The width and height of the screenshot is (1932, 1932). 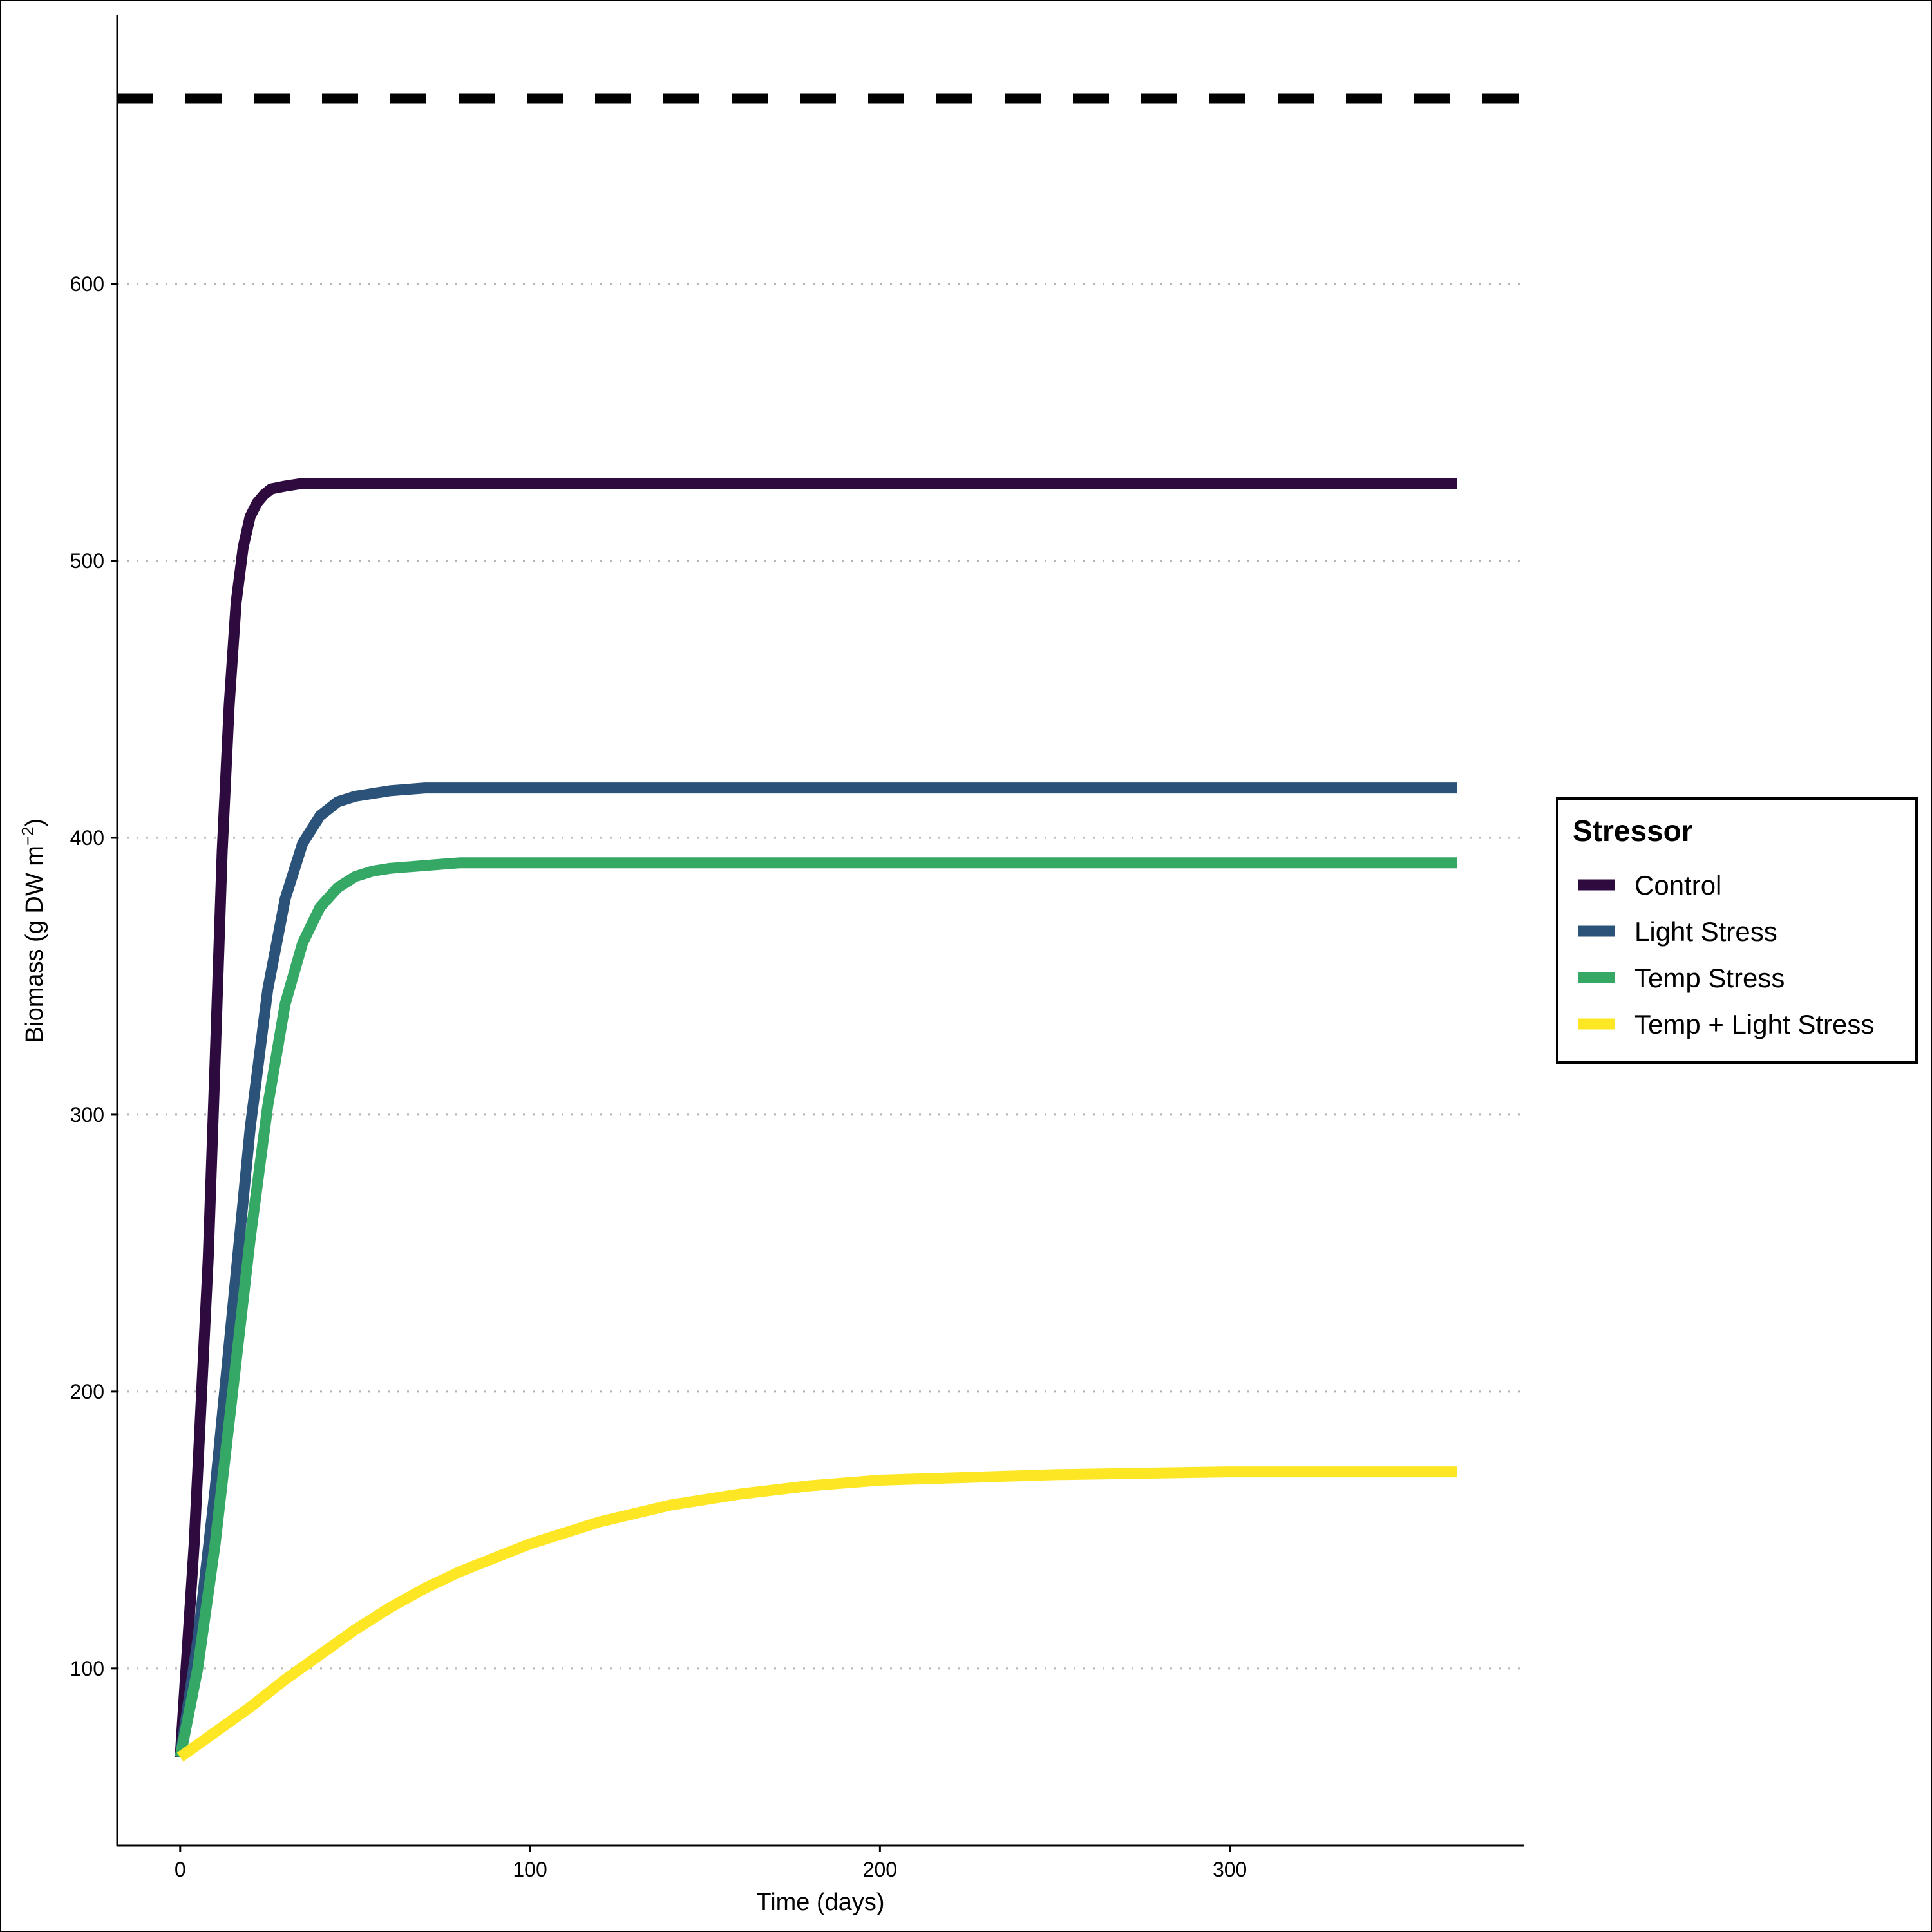 I want to click on x-tick-label-100: 100, so click(x=530, y=1869).